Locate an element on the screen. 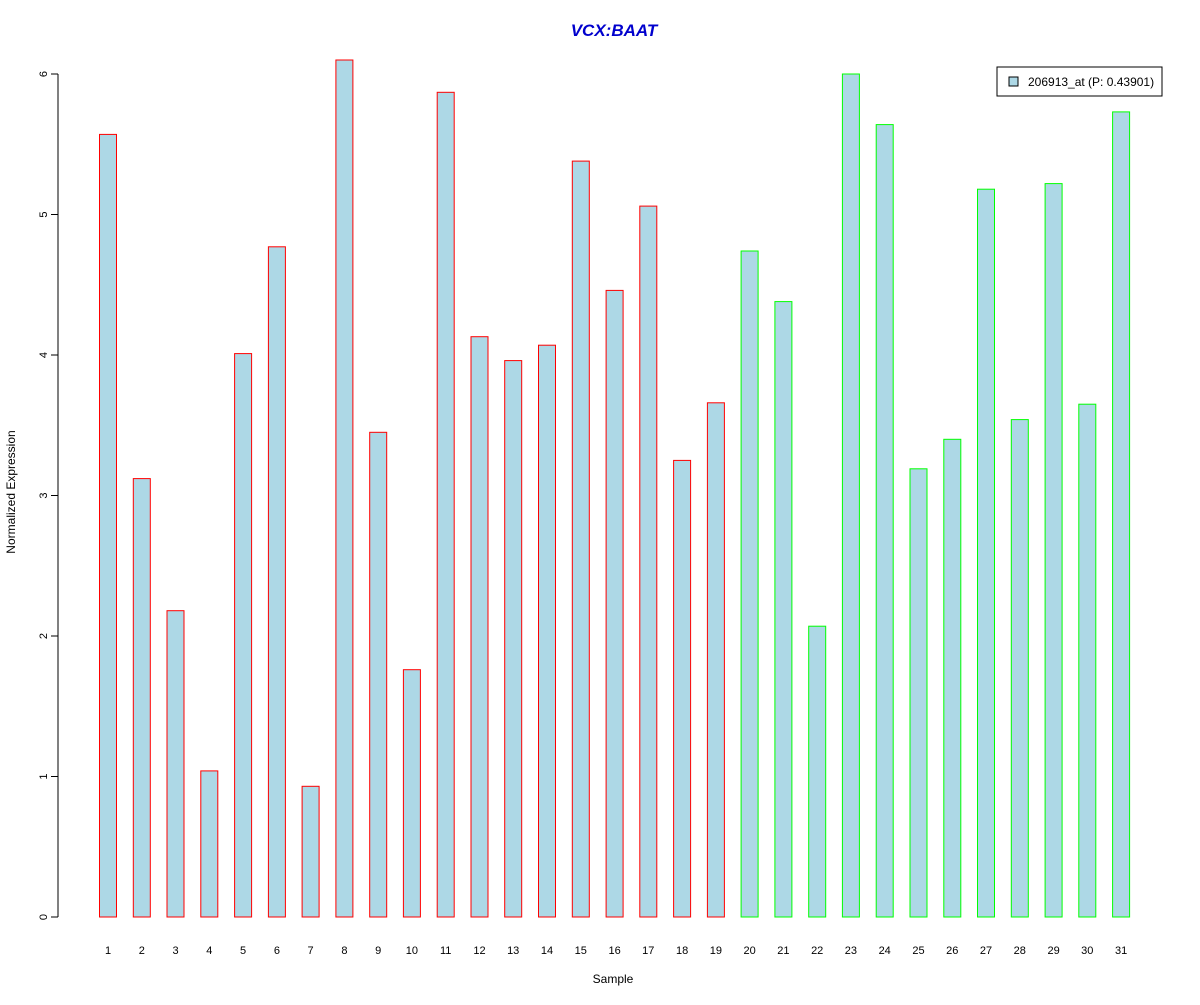  y-tick-label: 6 is located at coordinates (44, 74).